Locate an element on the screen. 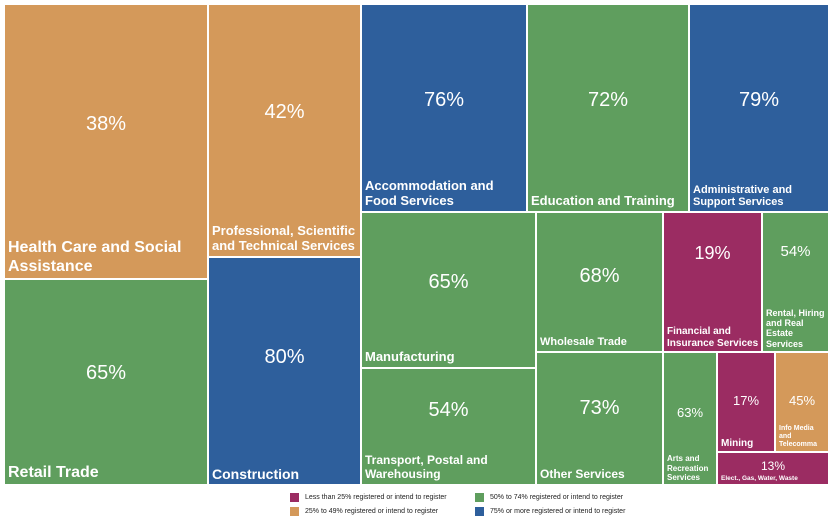 The height and width of the screenshot is (518, 832). tile: 79% Administrative and Support Services is located at coordinates (759, 108).